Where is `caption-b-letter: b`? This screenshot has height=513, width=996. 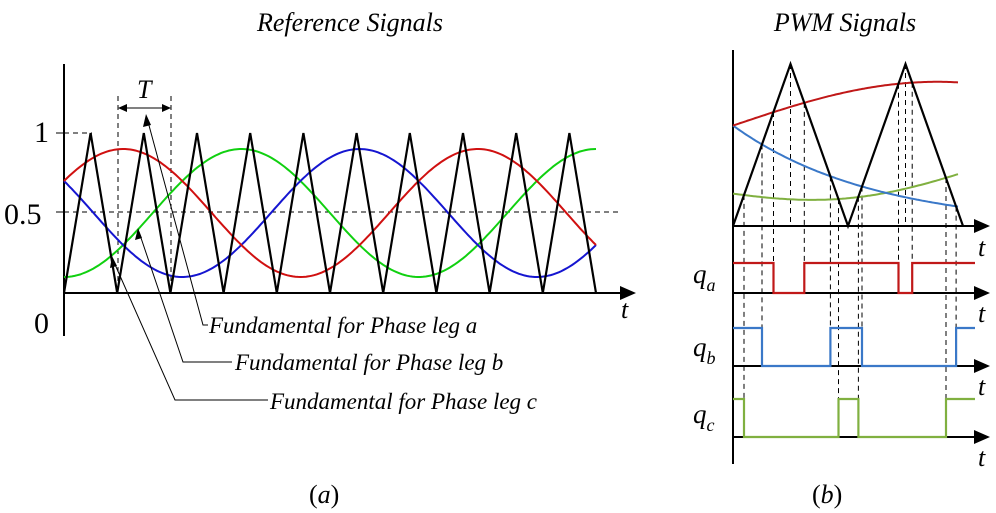 caption-b-letter: b is located at coordinates (827, 494).